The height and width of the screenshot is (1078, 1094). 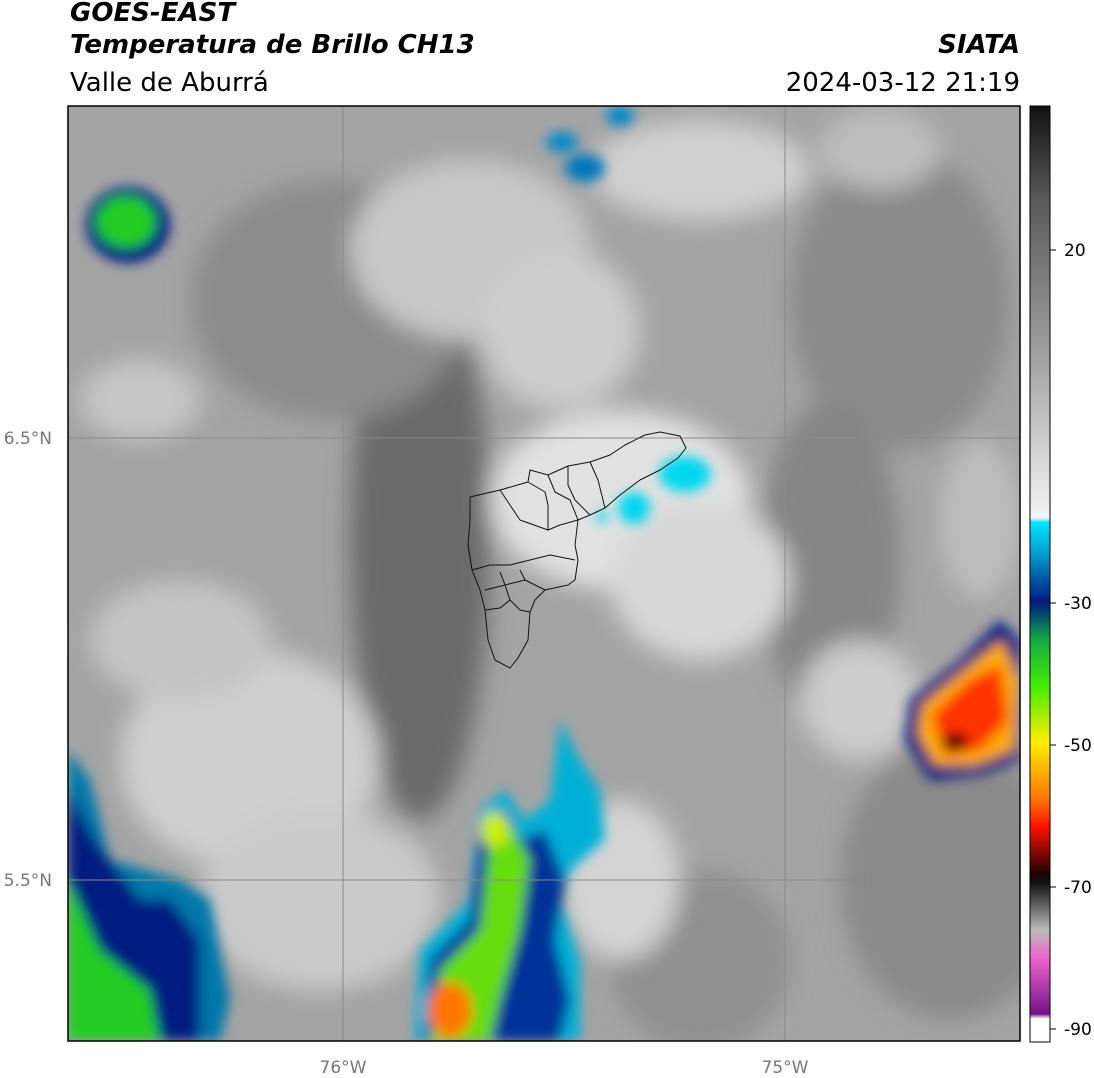 What do you see at coordinates (979, 45) in the screenshot?
I see `agency-label: SIATA` at bounding box center [979, 45].